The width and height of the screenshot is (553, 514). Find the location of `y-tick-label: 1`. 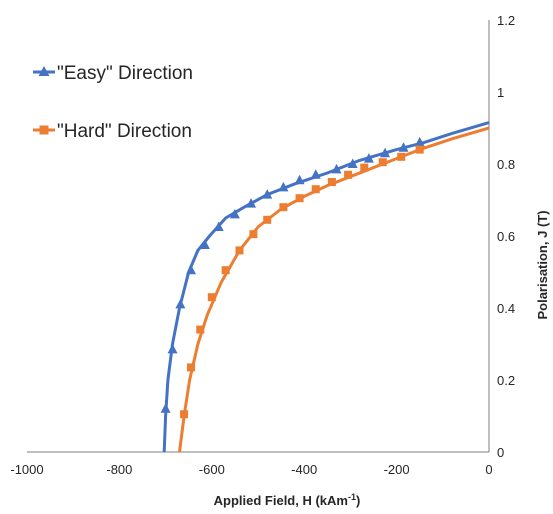

y-tick-label: 1 is located at coordinates (500, 92).